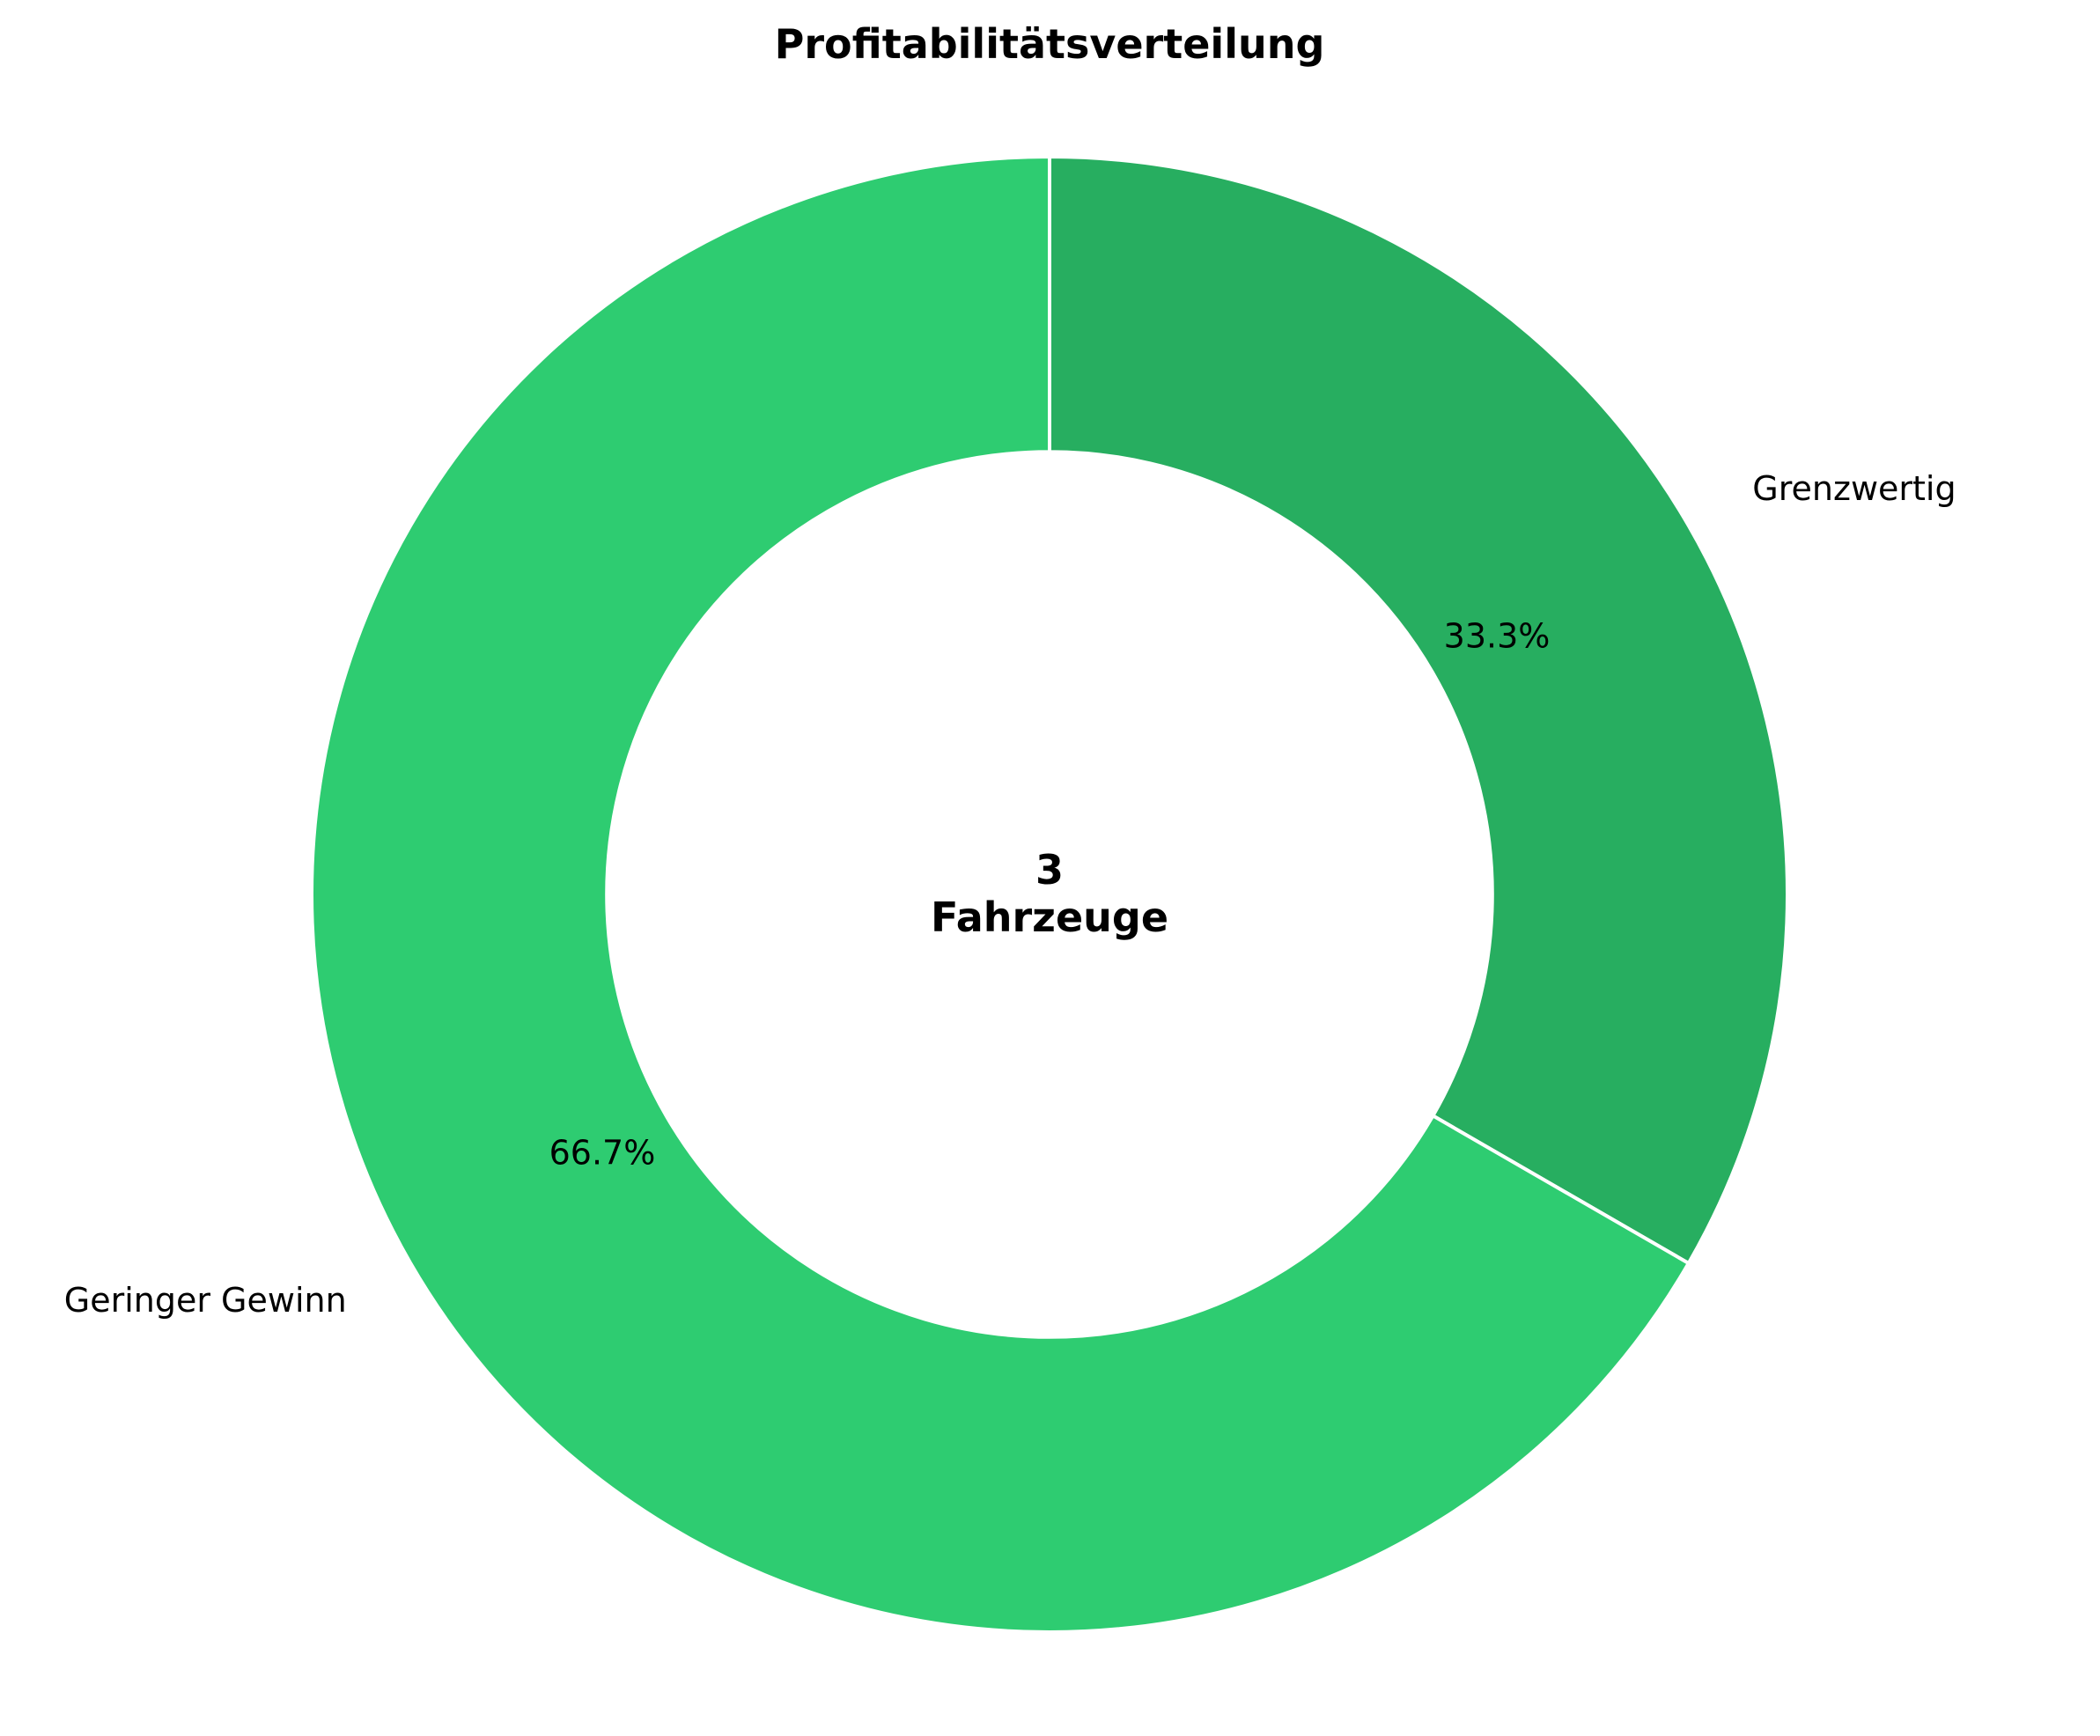  What do you see at coordinates (1049, 870) in the screenshot?
I see `center-count: 3` at bounding box center [1049, 870].